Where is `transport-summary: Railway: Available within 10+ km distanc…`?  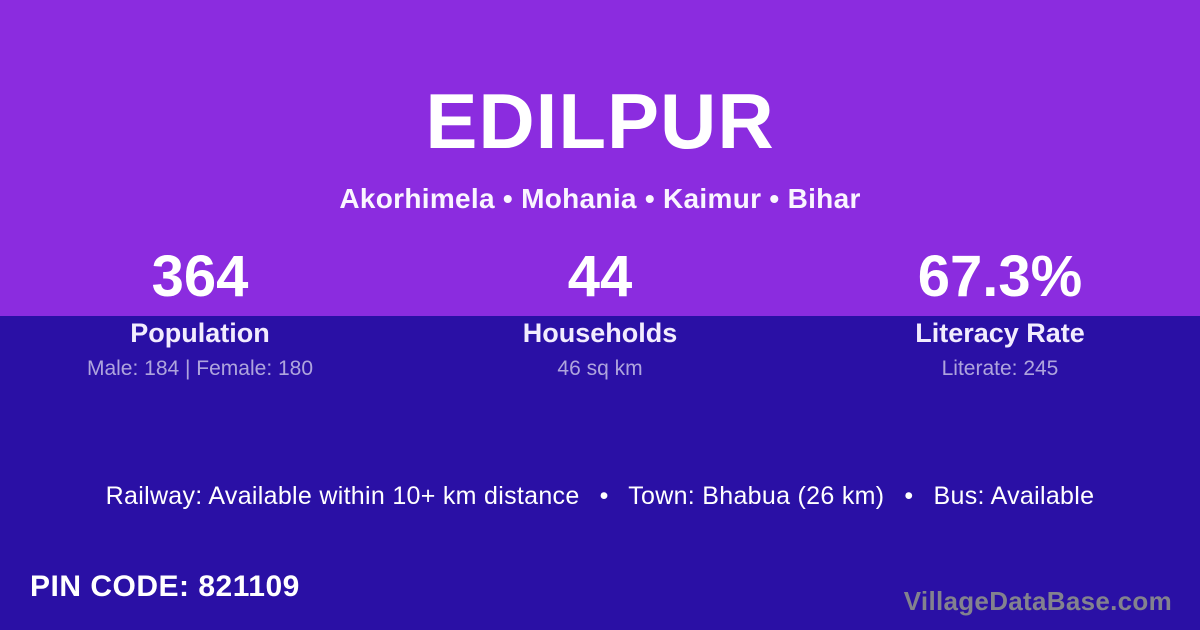
transport-summary: Railway: Available within 10+ km distanc… is located at coordinates (600, 496).